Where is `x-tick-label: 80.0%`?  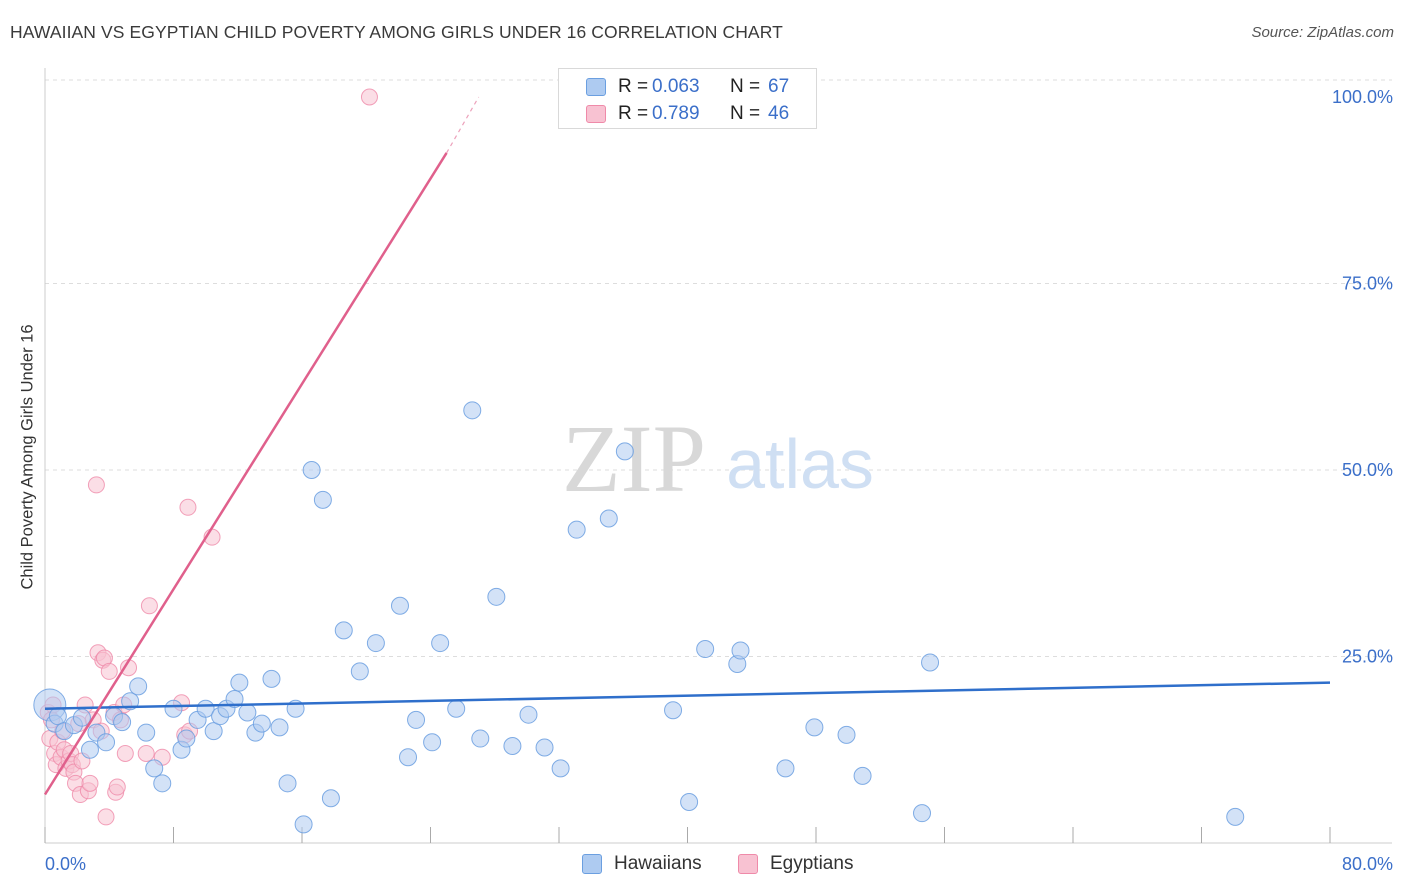
x-tick-label: 80.0% is located at coordinates (1367, 864).